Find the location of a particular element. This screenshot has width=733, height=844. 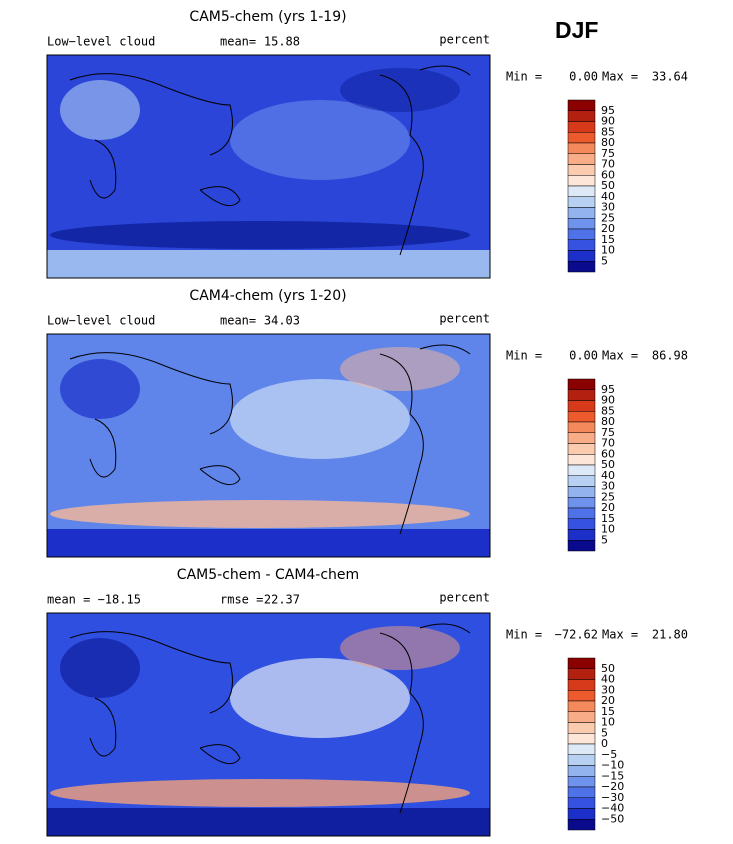

left-label: Low−level cloud is located at coordinates (101, 321).